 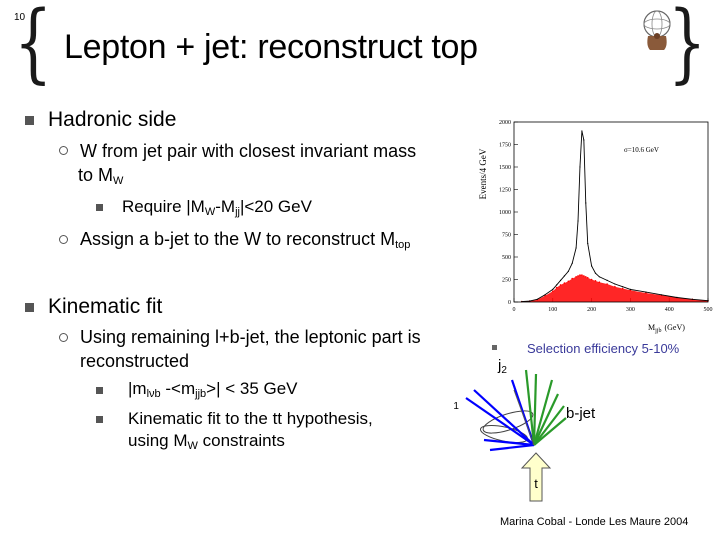 What do you see at coordinates (514, 310) in the screenshot?
I see `x-tick-label: 0` at bounding box center [514, 310].